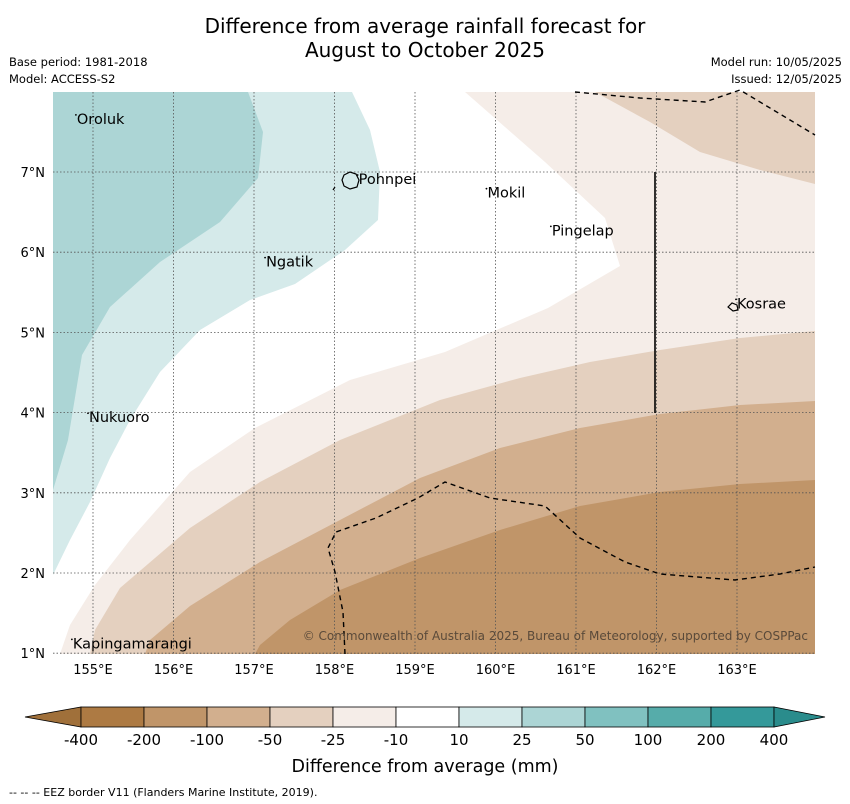 The height and width of the screenshot is (804, 850). Describe the element at coordinates (78, 62) in the screenshot. I see `base-period: Base period: 1981-2018` at that location.